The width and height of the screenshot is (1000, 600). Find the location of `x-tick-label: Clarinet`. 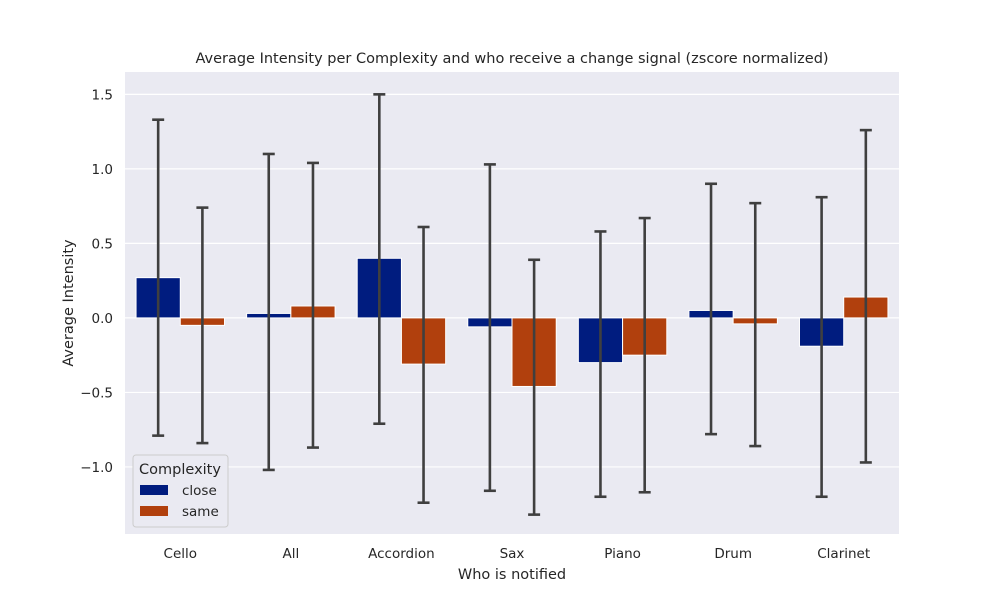

x-tick-label: Clarinet is located at coordinates (843, 554).